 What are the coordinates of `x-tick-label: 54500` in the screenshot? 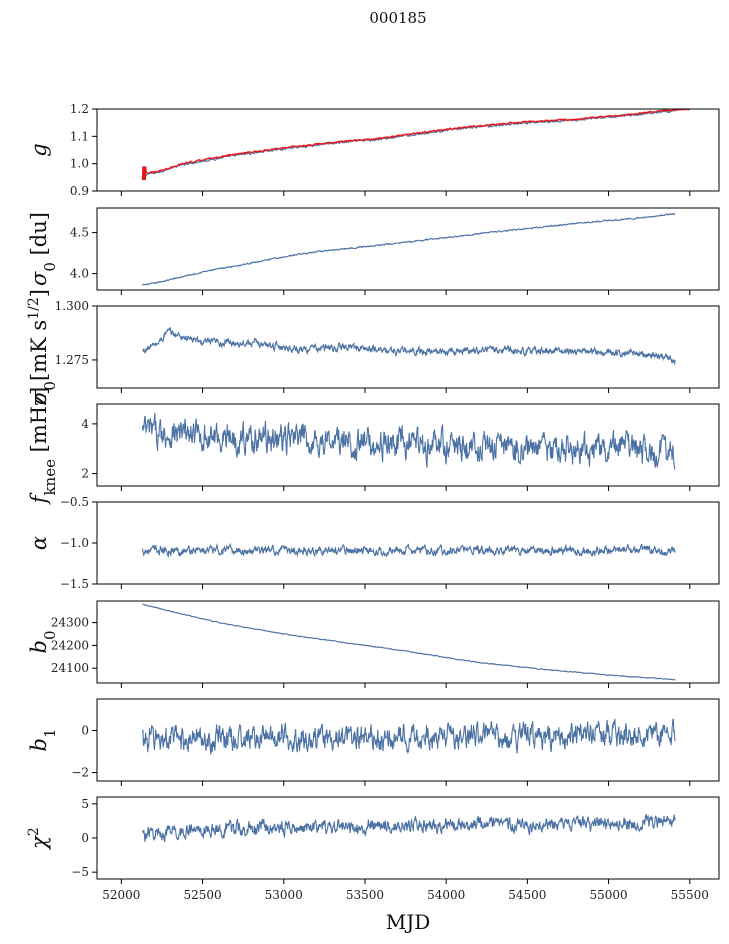 It's located at (527, 895).